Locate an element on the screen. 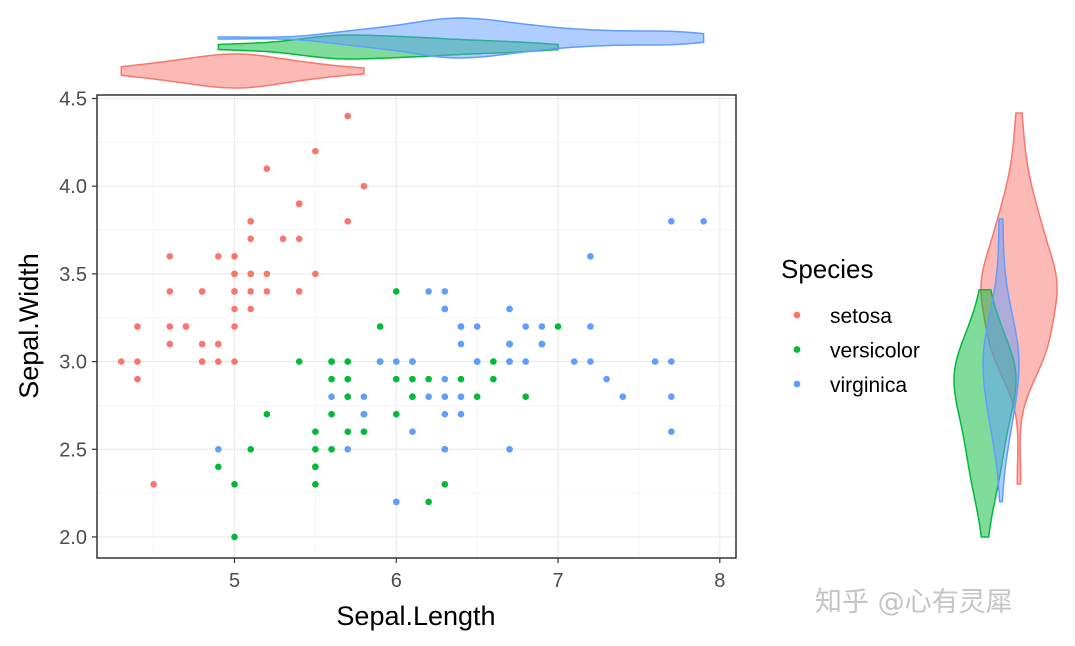 This screenshot has width=1075, height=646. violin-right-virginica is located at coordinates (1001, 360).